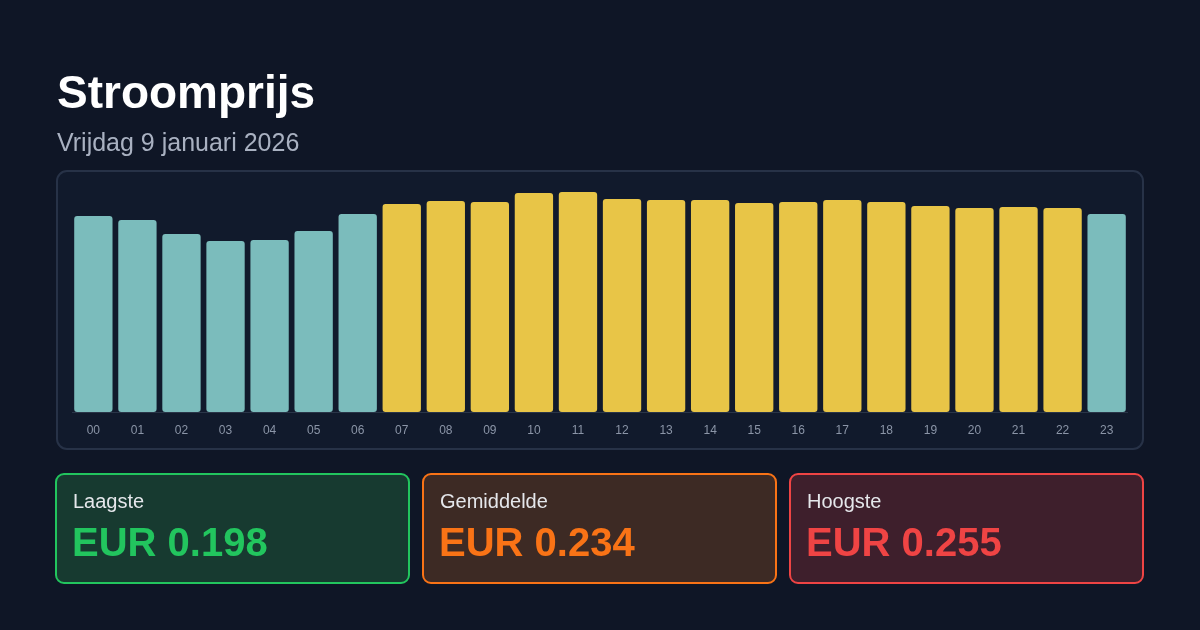  I want to click on x-tick-label: 10, so click(534, 430).